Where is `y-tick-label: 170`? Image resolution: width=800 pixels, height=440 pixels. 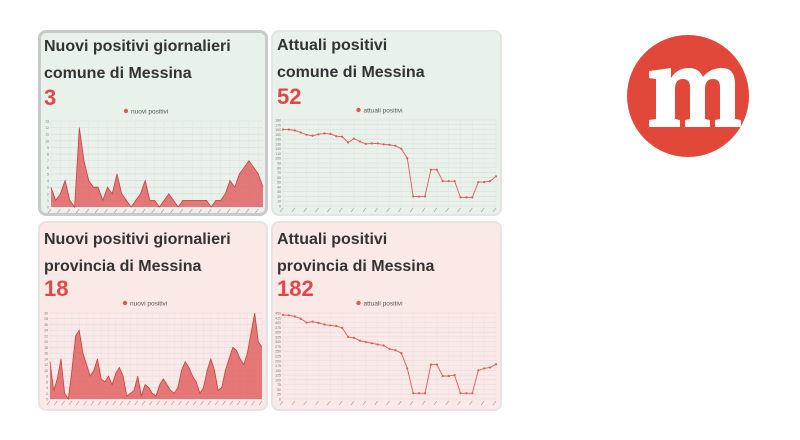
y-tick-label: 170 is located at coordinates (278, 125).